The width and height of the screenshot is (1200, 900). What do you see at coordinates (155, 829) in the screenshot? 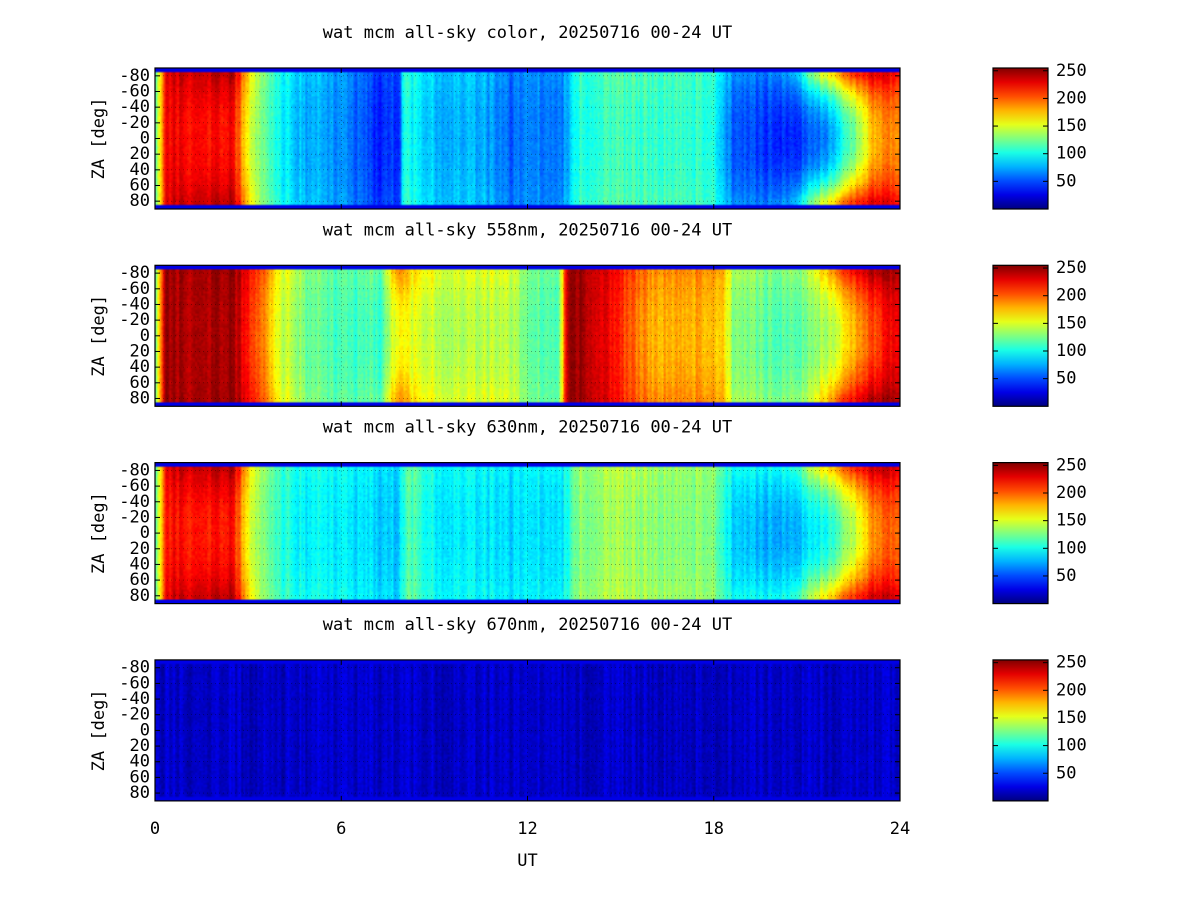
I see `x-tick-label: 0` at bounding box center [155, 829].